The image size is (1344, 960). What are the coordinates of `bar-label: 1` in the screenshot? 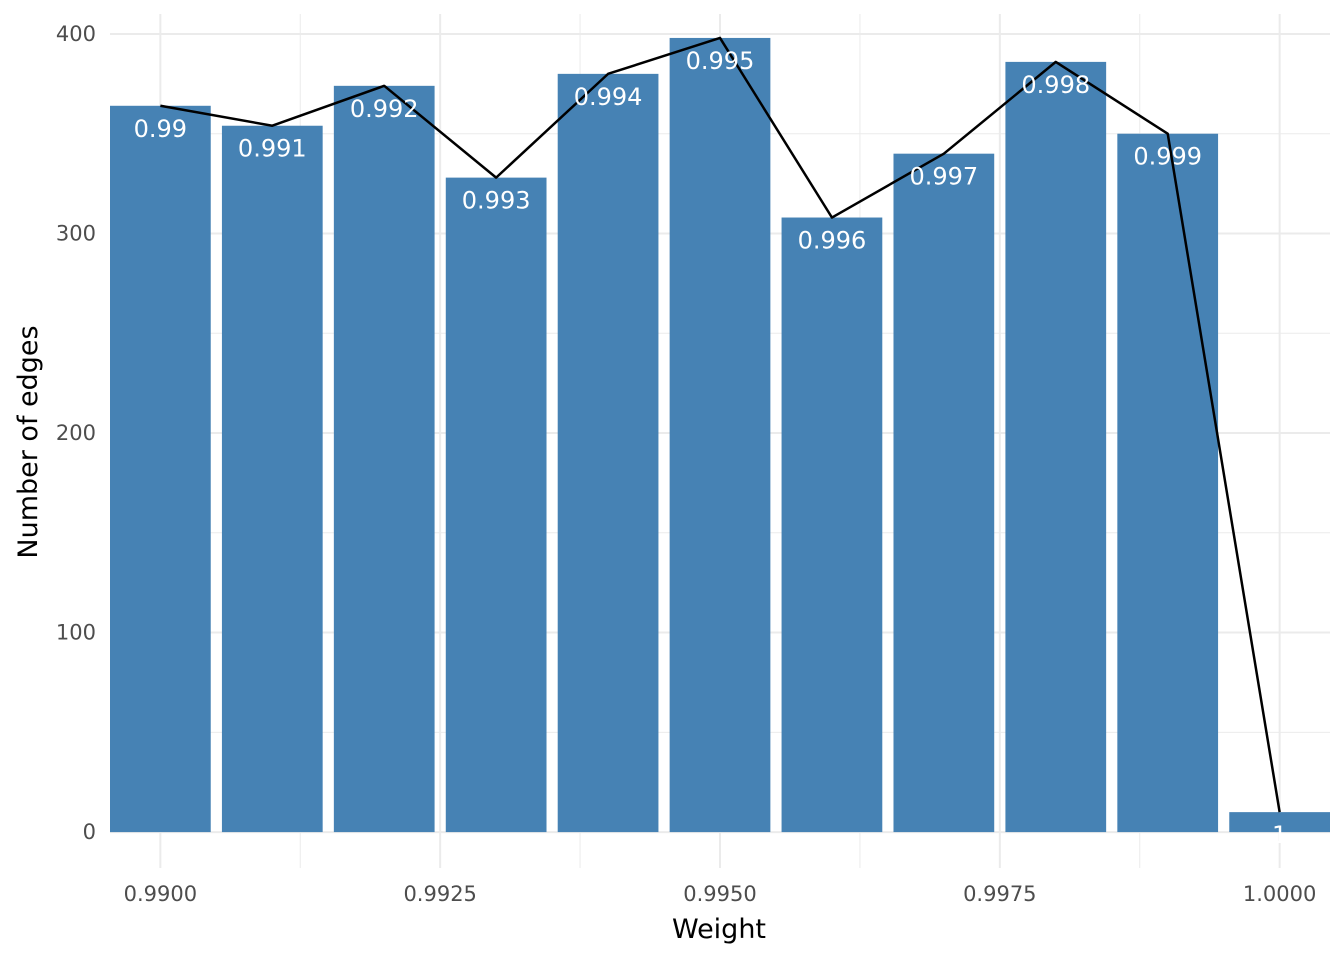 It's located at (1279, 835).